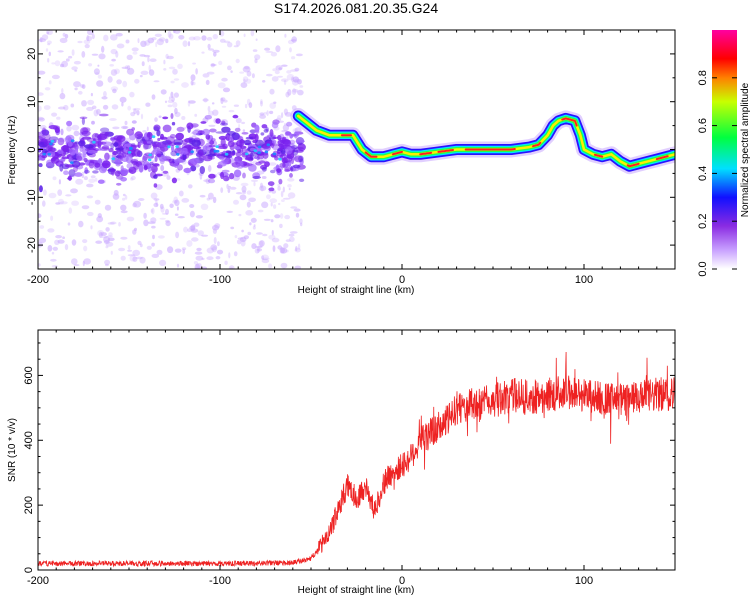  What do you see at coordinates (371, 154) in the screenshot?
I see `ridge-peak` at bounding box center [371, 154].